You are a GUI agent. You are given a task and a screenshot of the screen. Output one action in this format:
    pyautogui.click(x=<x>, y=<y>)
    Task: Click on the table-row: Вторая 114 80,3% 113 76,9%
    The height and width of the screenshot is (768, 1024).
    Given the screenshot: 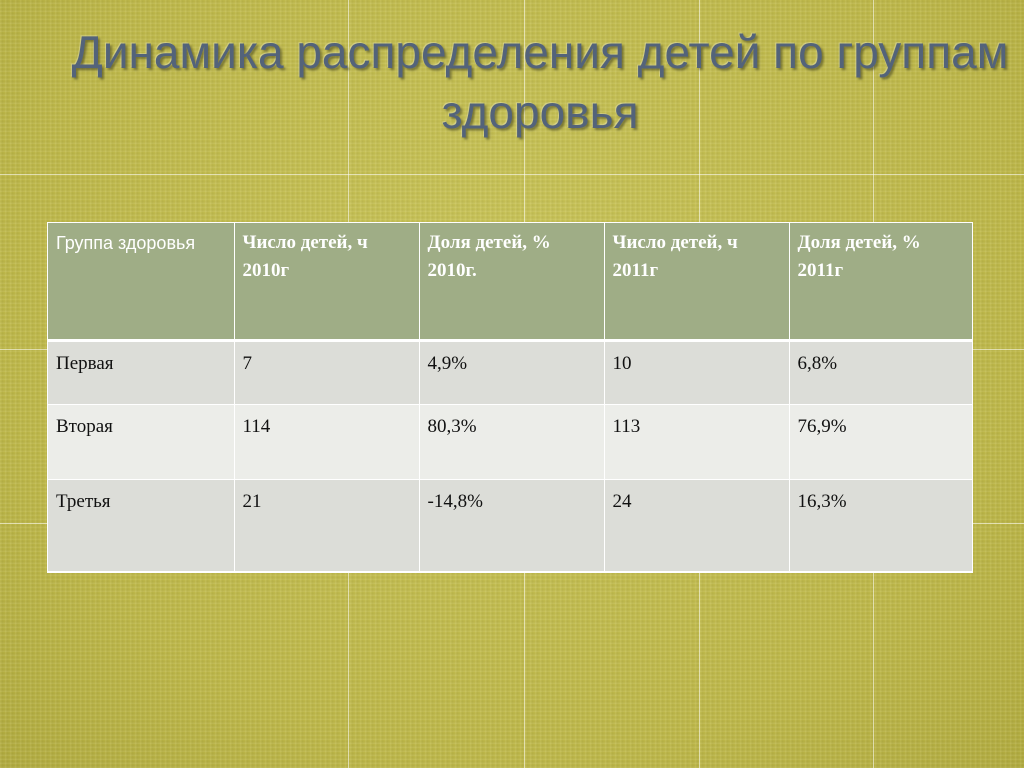 What is the action you would take?
    pyautogui.click(x=510, y=441)
    